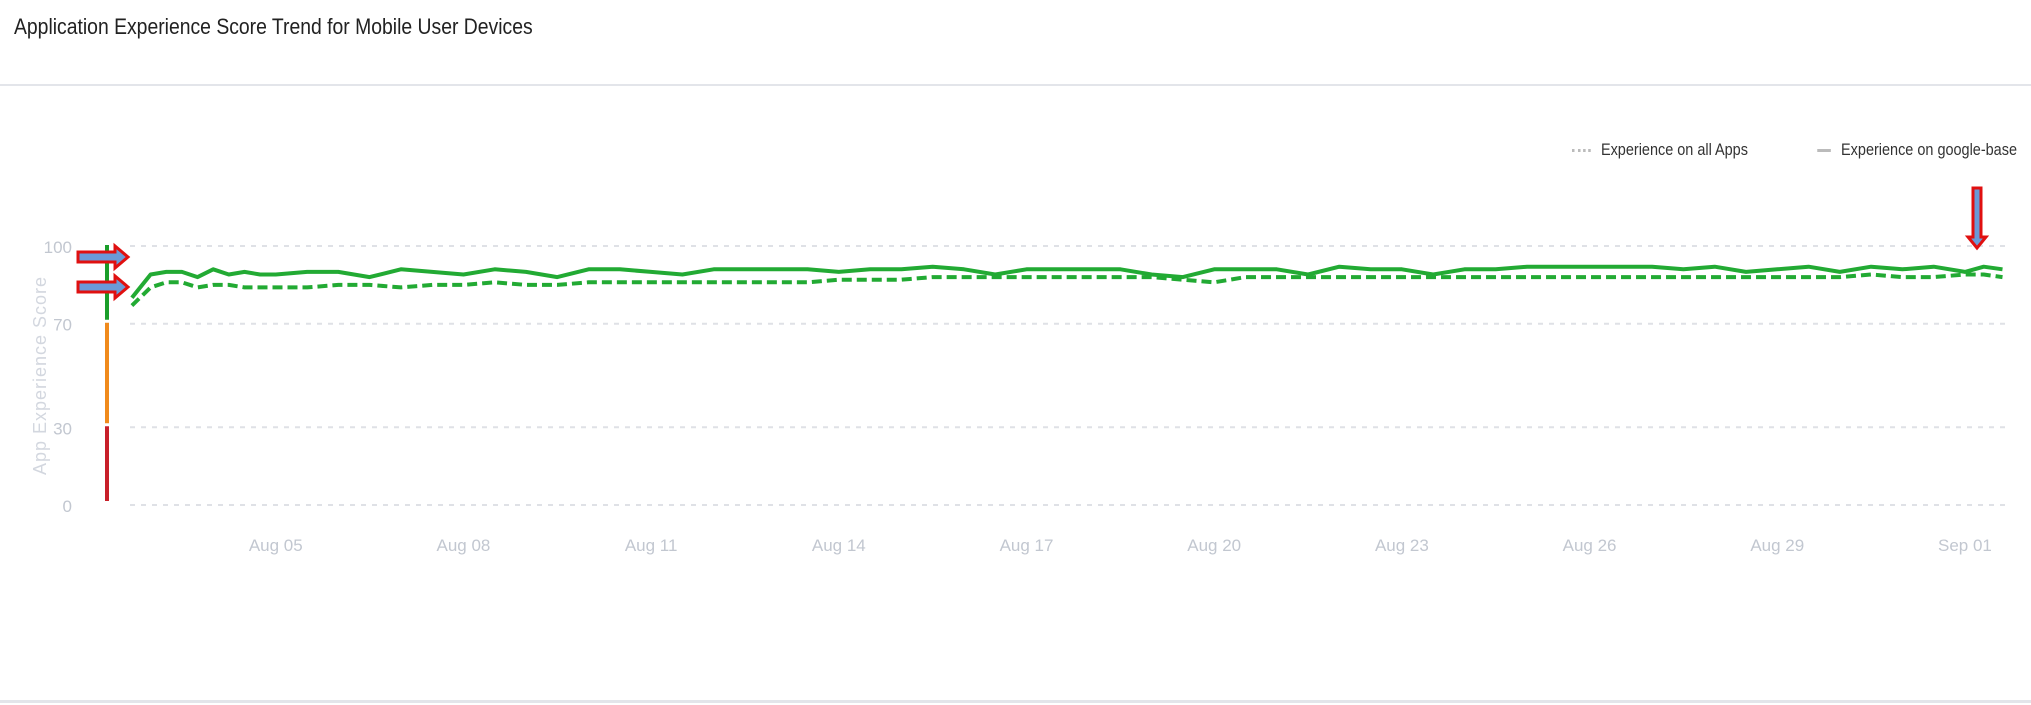 The image size is (2031, 705). Describe the element at coordinates (276, 545) in the screenshot. I see `x-tick-label: Aug 05` at that location.